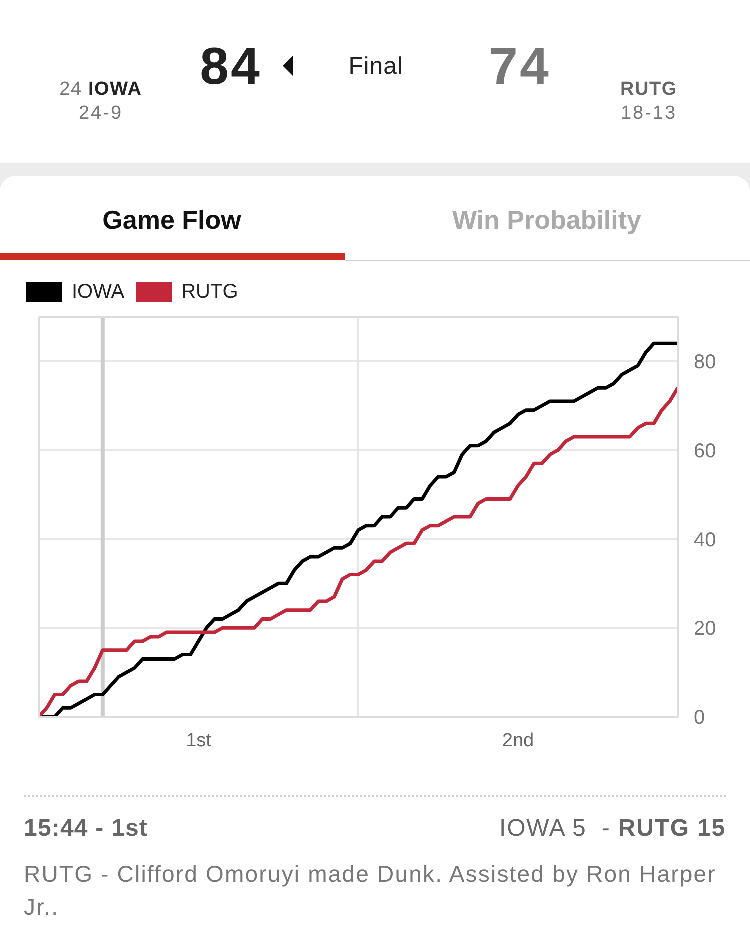 The height and width of the screenshot is (948, 750). Describe the element at coordinates (705, 540) in the screenshot. I see `y-tick-label: 40` at that location.